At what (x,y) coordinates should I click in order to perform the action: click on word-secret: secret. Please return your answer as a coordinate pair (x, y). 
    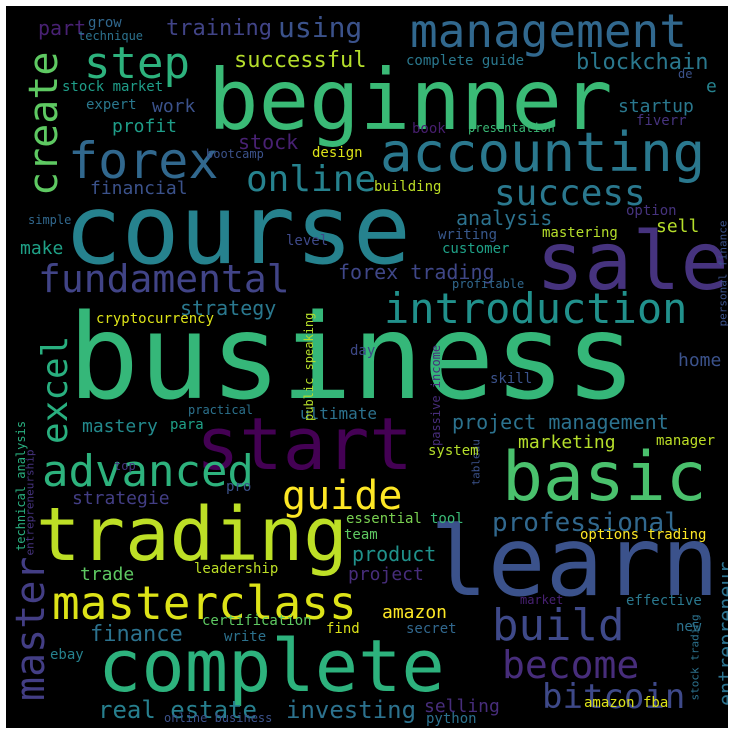
    Looking at the image, I should click on (431, 629).